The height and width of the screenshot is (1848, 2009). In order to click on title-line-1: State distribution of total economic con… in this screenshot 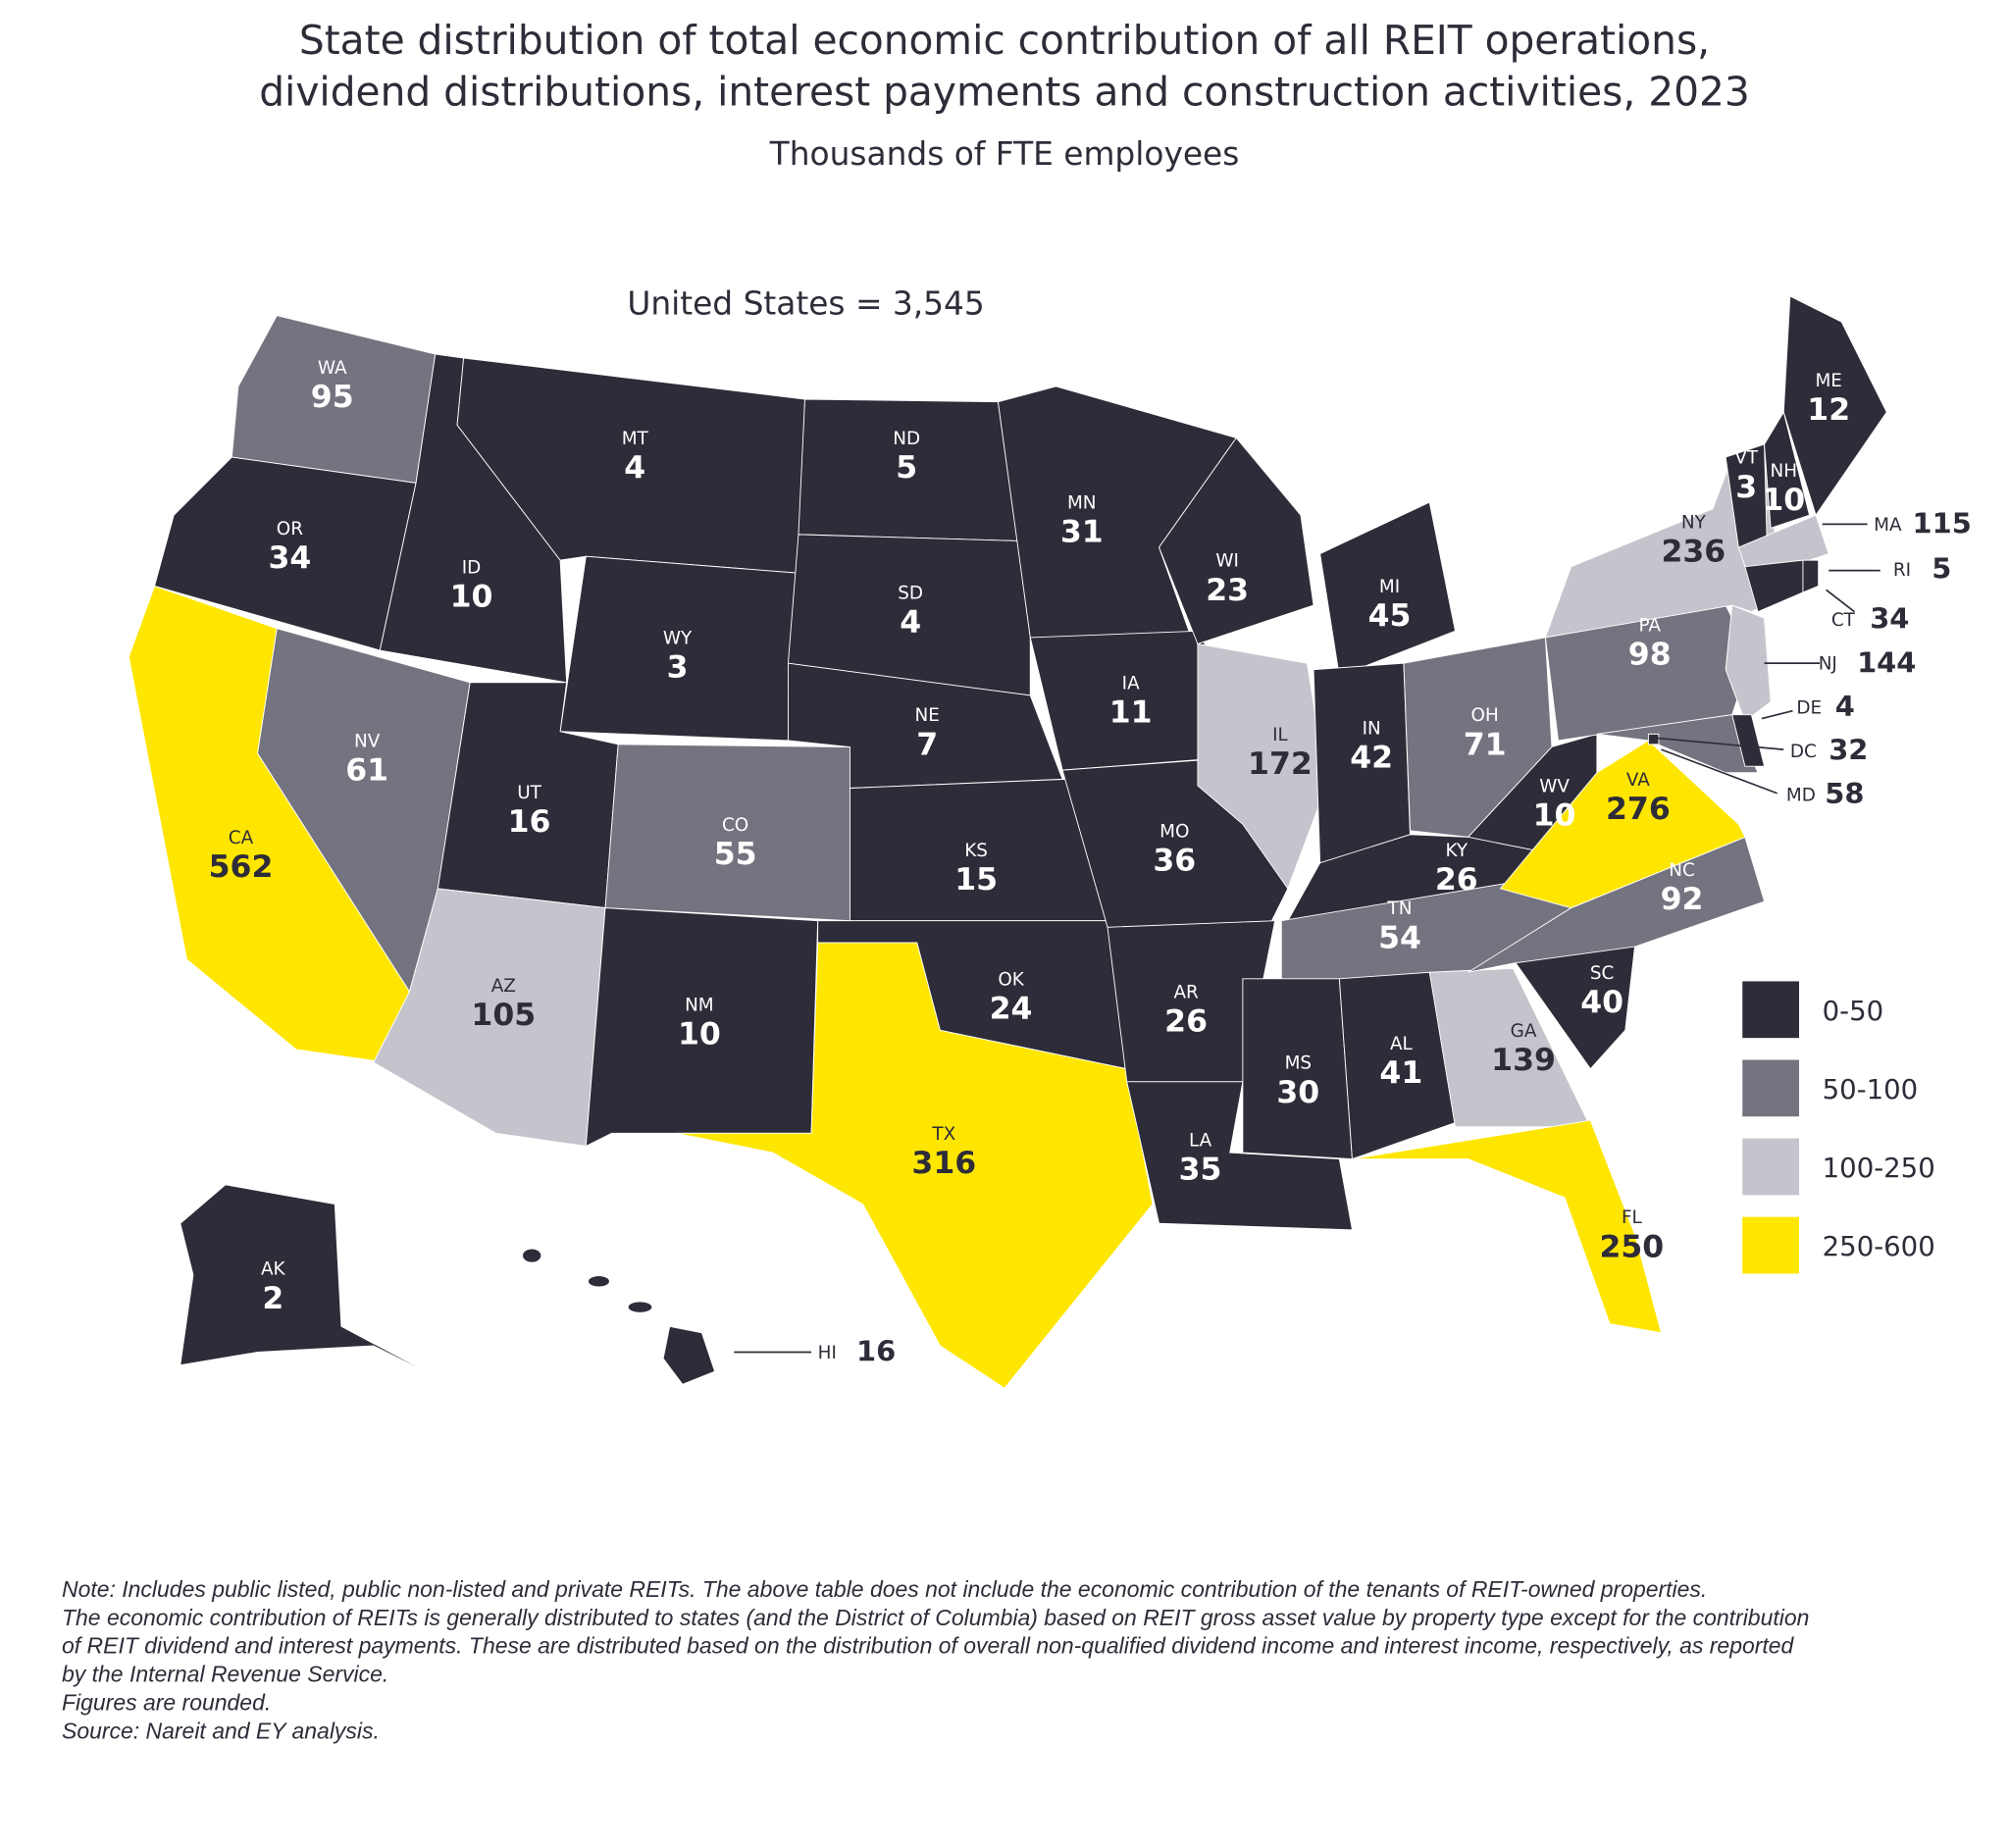, I will do `click(1004, 40)`.